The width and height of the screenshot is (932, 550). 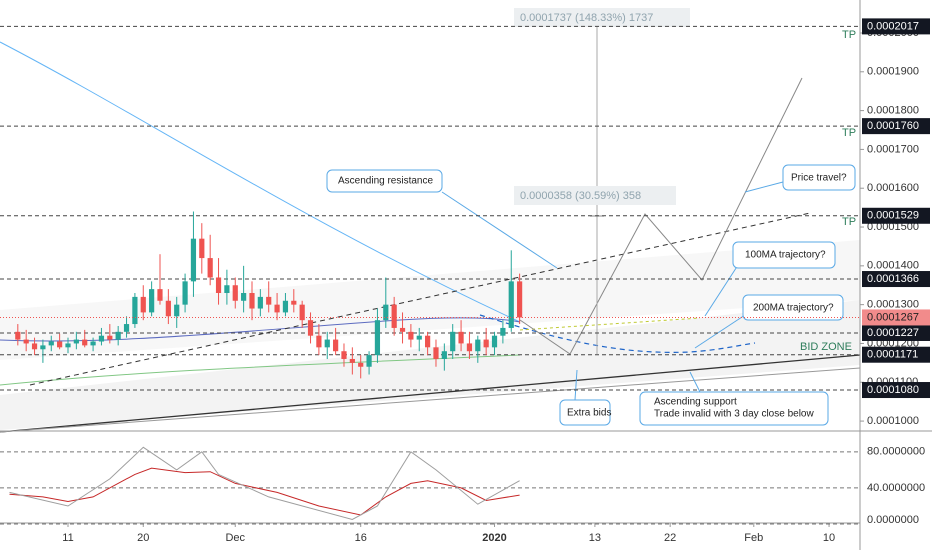 What do you see at coordinates (896, 488) in the screenshot?
I see `indicator-tick-label: 40.0000000` at bounding box center [896, 488].